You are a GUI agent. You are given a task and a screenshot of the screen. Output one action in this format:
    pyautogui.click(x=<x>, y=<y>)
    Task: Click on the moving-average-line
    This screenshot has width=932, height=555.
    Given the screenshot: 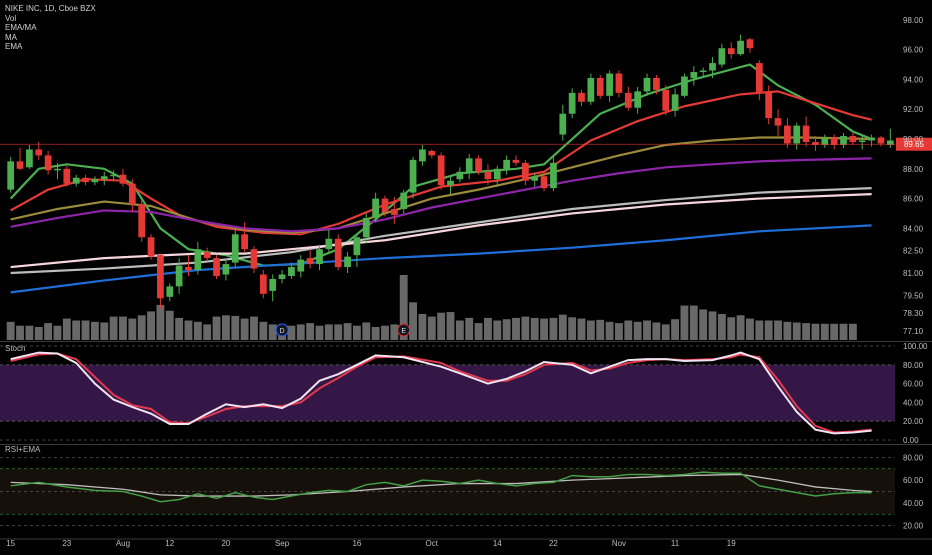 What is the action you would take?
    pyautogui.click(x=441, y=231)
    